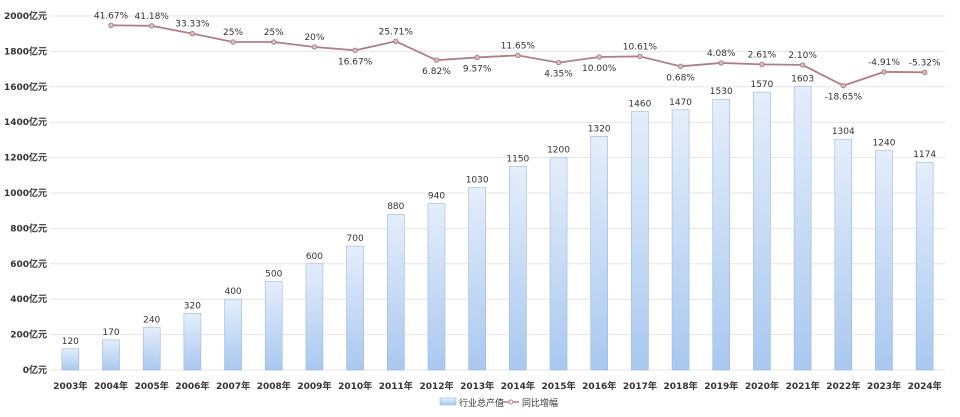 This screenshot has width=960, height=417. I want to click on y-tick-label: 200亿元, so click(28, 335).